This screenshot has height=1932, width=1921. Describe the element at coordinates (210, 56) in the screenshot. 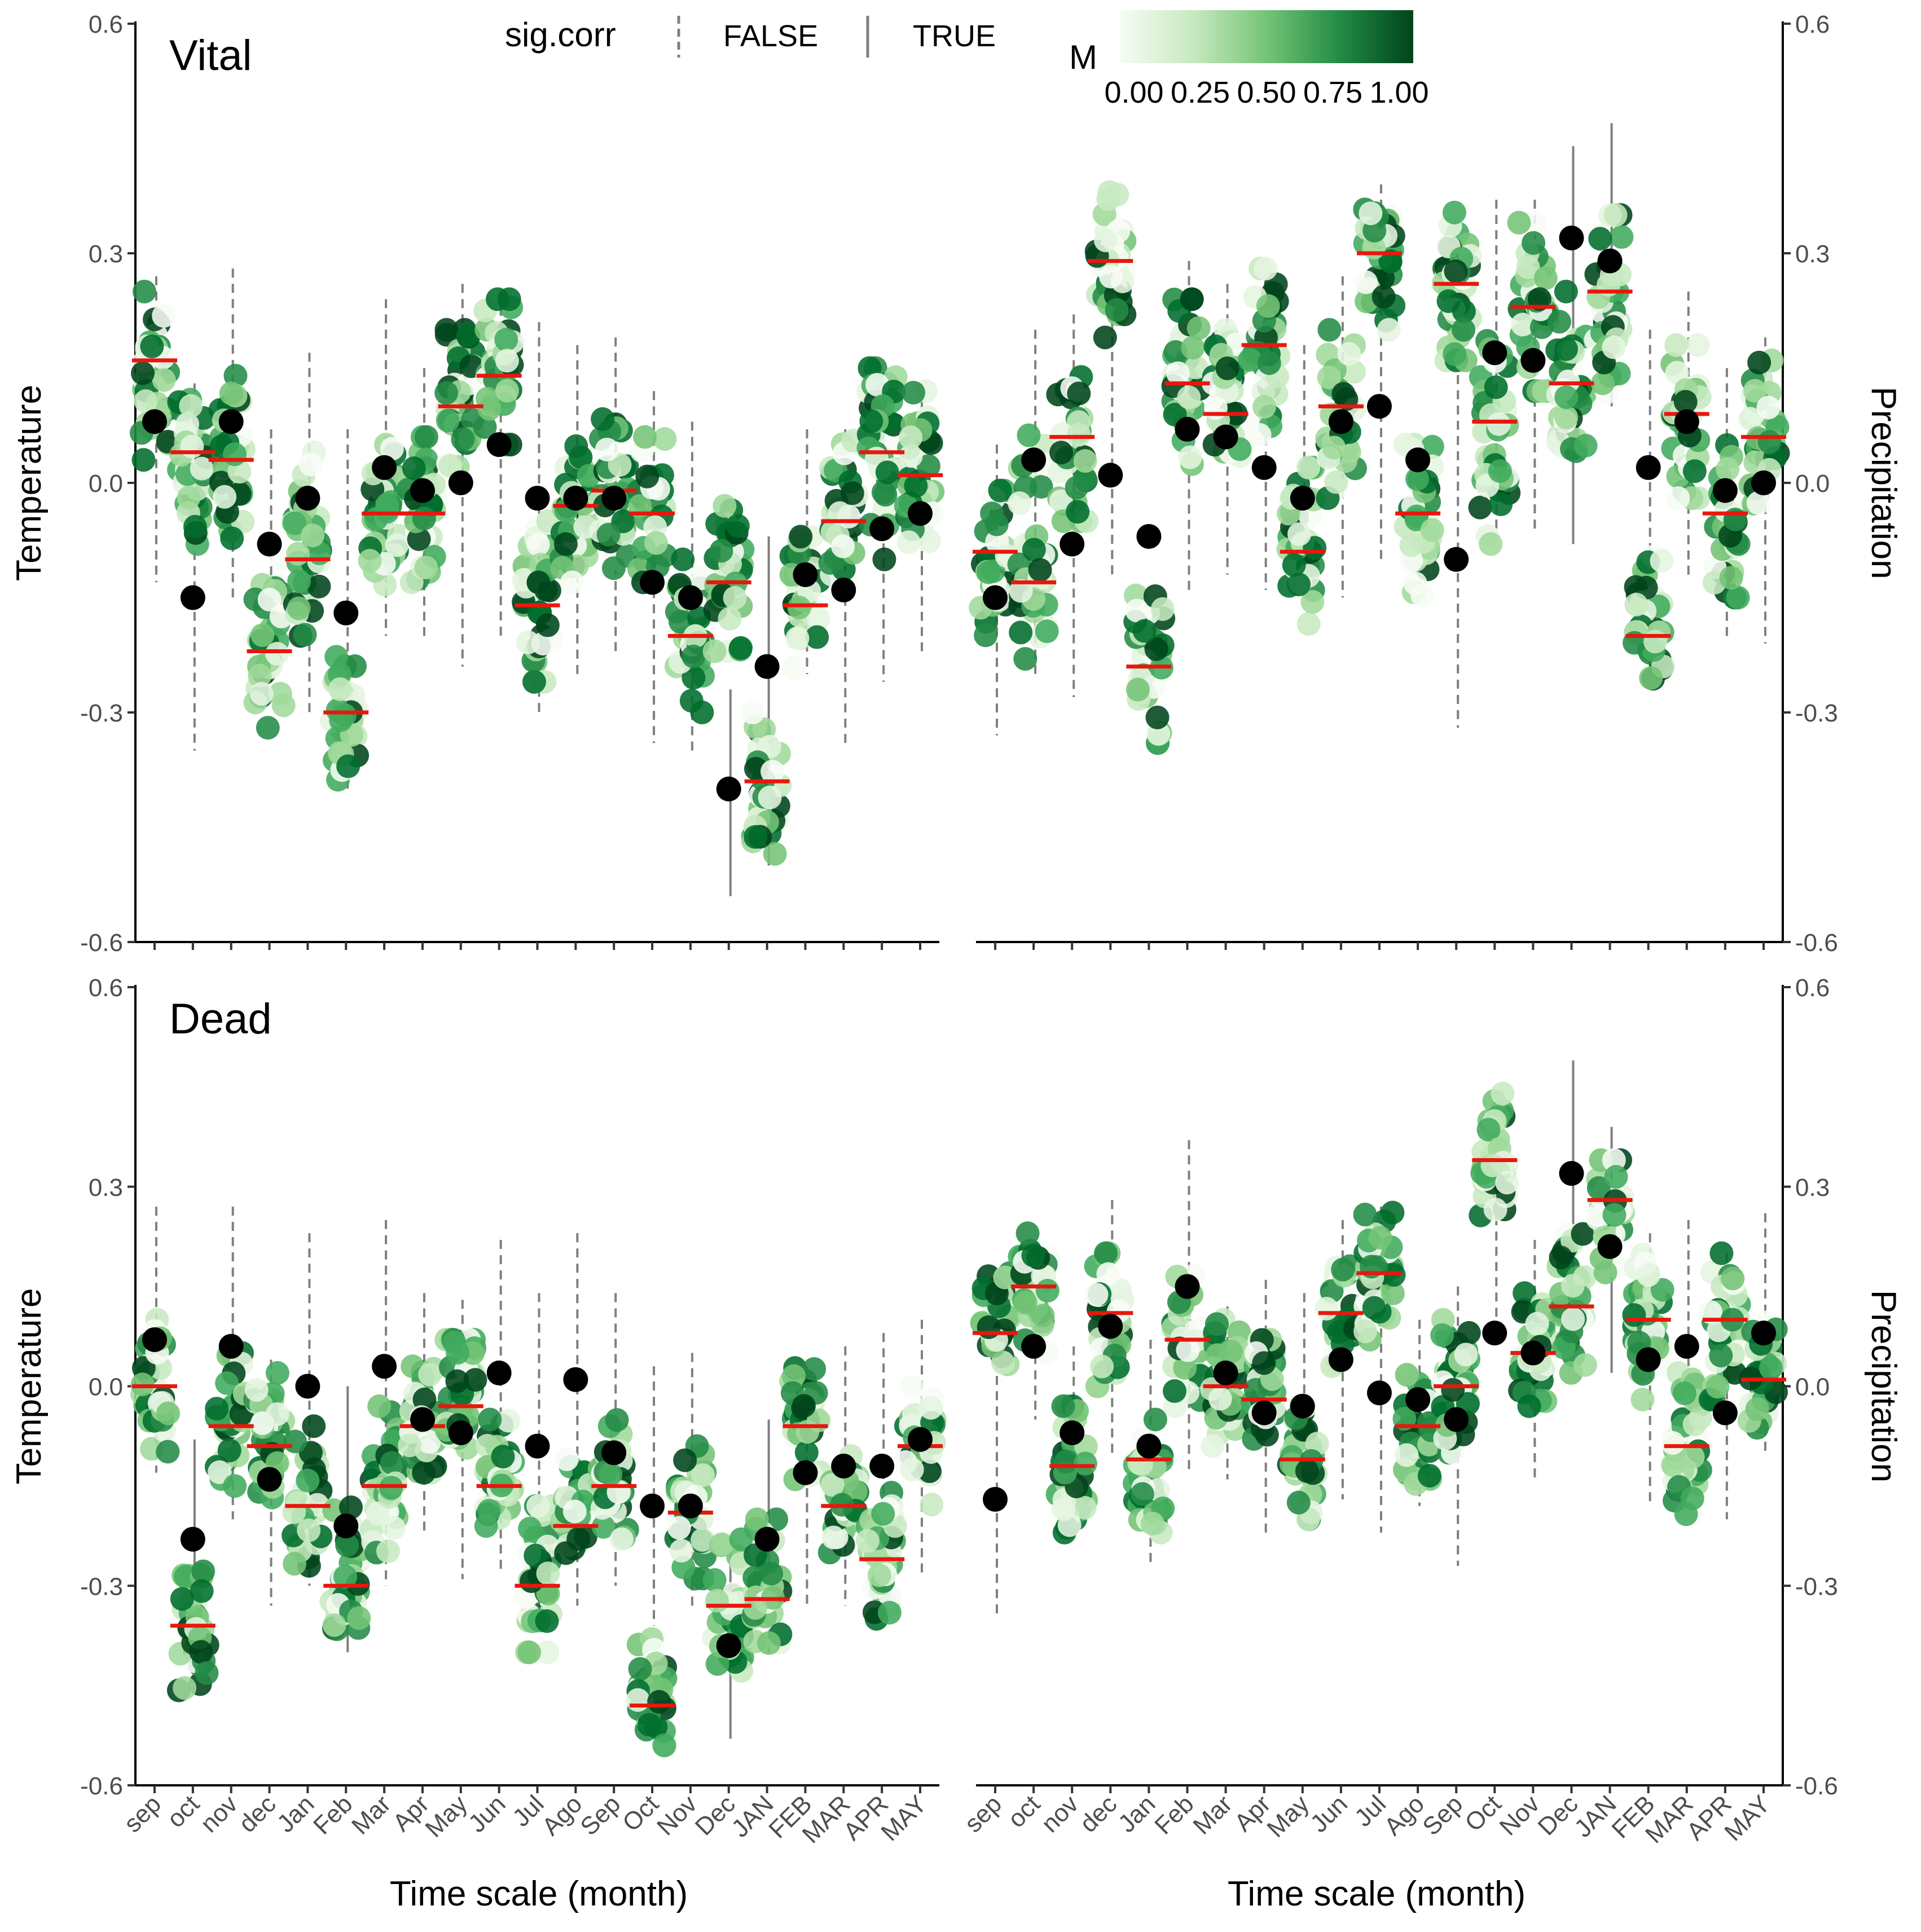

I see `panel-label: Vital` at that location.